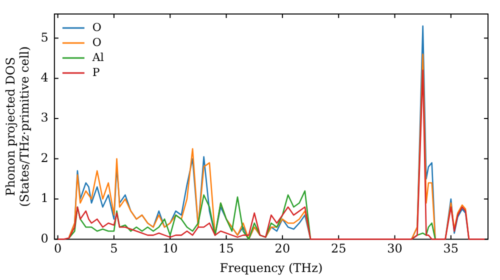  What do you see at coordinates (394, 249) in the screenshot?
I see `x-tick-label: 30` at bounding box center [394, 249].